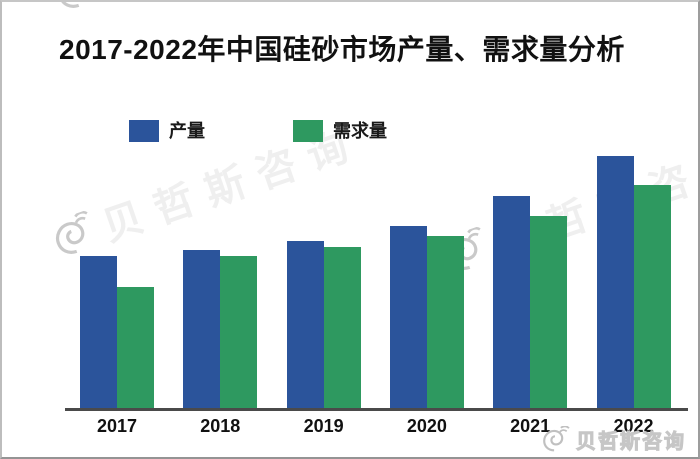  I want to click on legend-label-demand: 需求量, so click(360, 131).